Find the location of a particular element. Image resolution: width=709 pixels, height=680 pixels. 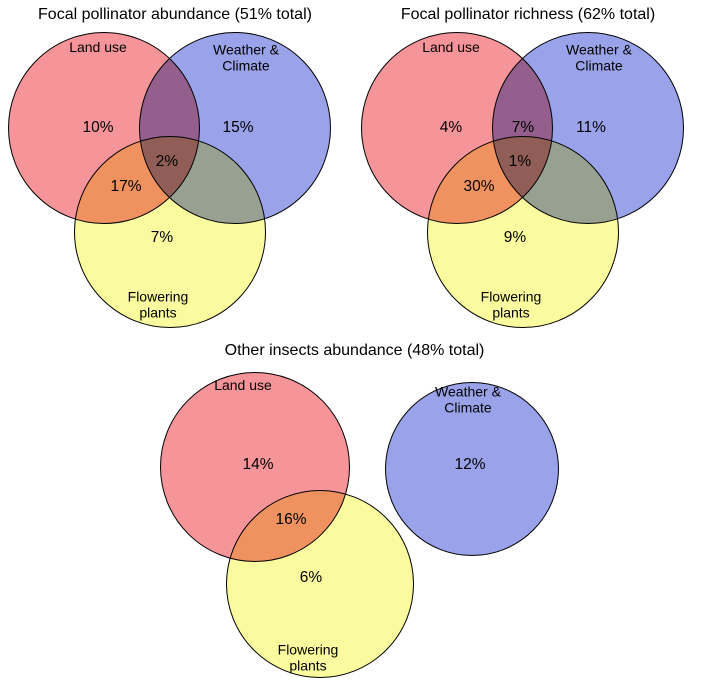

value-land-flowering: 17% is located at coordinates (126, 186).